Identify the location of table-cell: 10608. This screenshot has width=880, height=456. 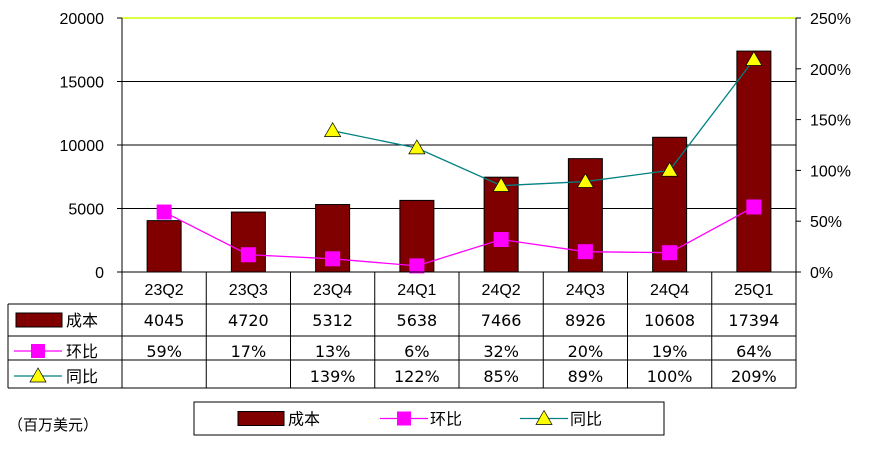
(669, 320).